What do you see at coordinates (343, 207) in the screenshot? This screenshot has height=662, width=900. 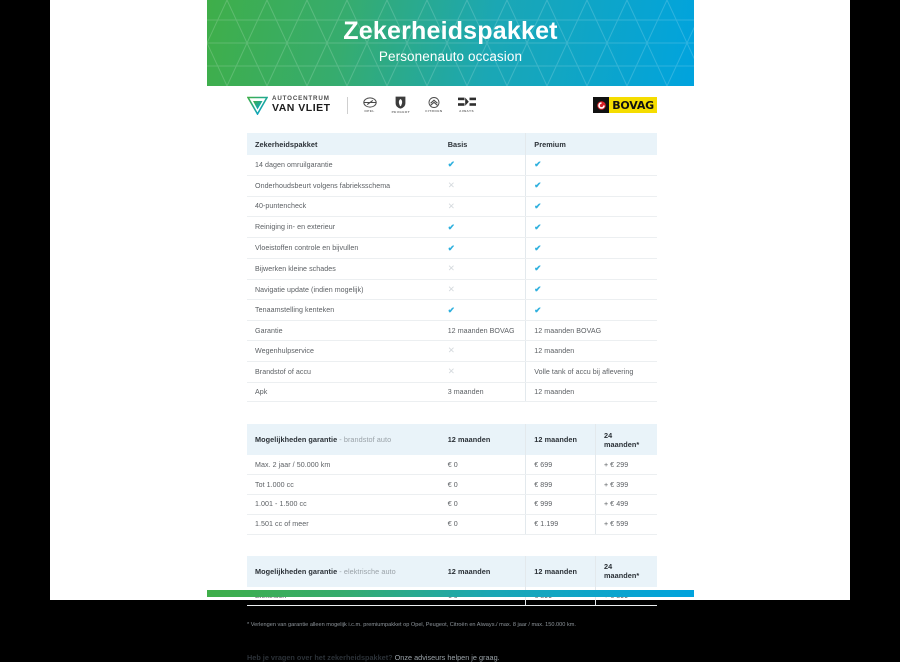 I see `feature-label: 40-puntencheck` at bounding box center [343, 207].